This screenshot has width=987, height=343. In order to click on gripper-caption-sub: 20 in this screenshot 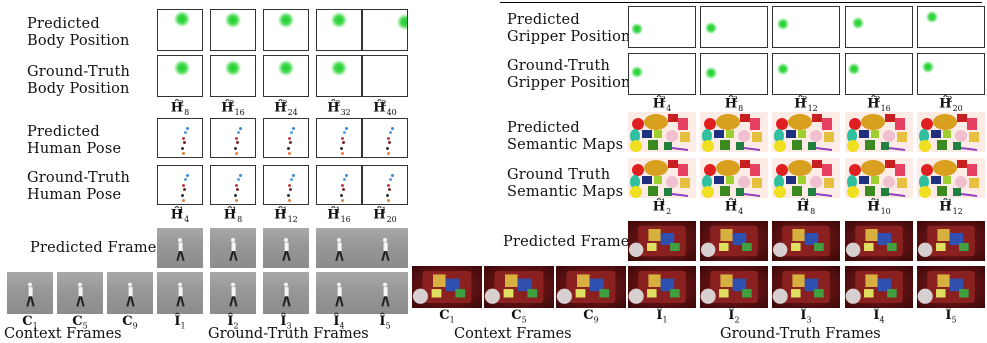, I will do `click(957, 108)`.